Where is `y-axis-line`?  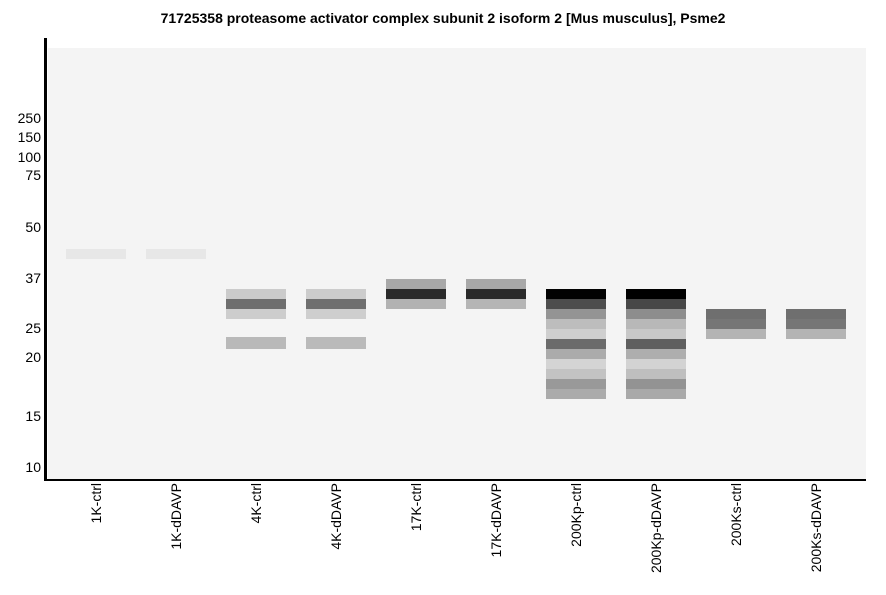 y-axis-line is located at coordinates (45, 259).